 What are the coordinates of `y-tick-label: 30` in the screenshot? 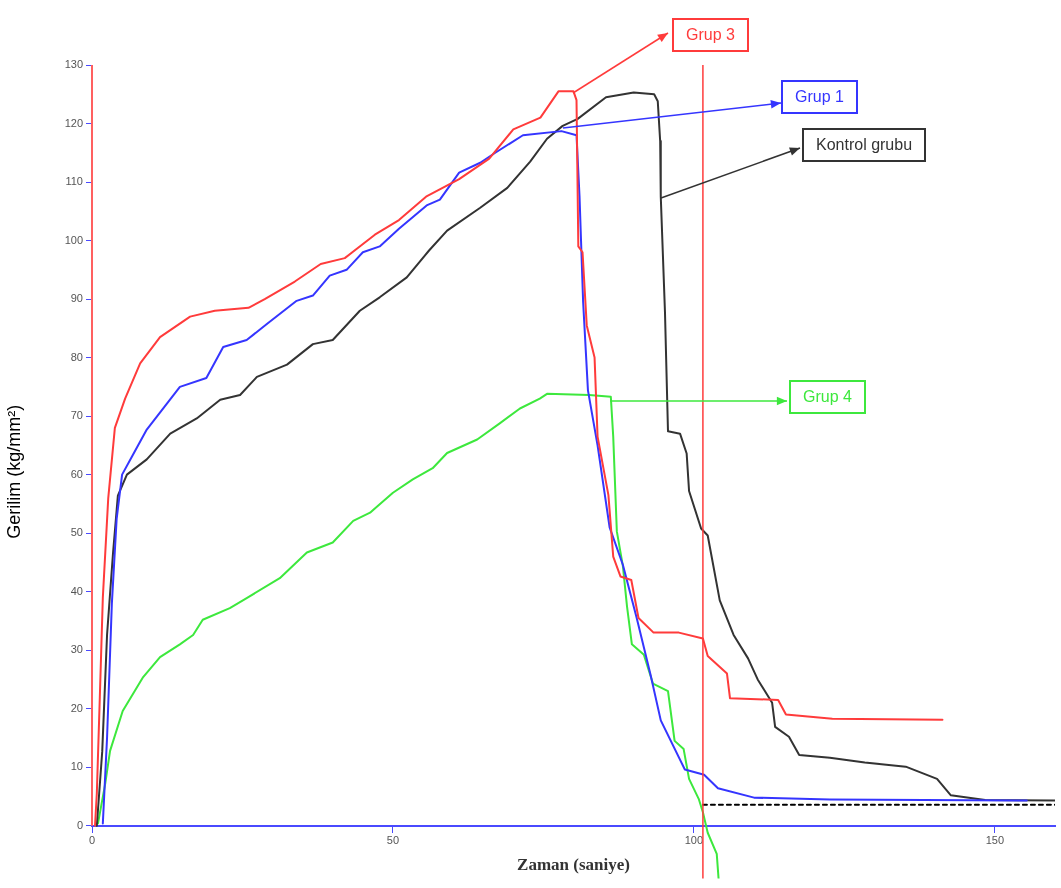 It's located at (76, 649).